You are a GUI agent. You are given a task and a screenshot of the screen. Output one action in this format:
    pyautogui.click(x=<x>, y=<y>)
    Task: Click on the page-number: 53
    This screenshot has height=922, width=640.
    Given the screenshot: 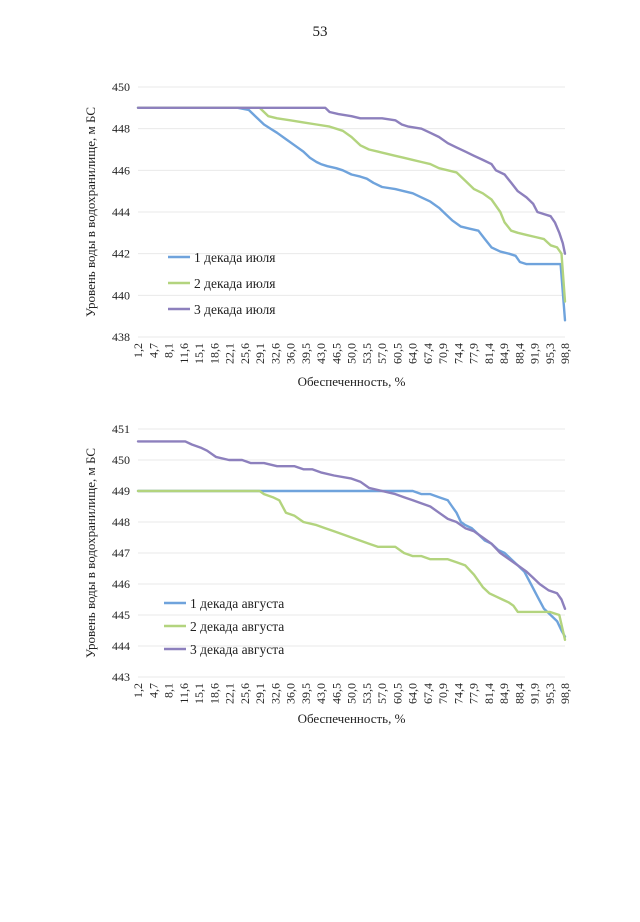 What is the action you would take?
    pyautogui.click(x=320, y=32)
    